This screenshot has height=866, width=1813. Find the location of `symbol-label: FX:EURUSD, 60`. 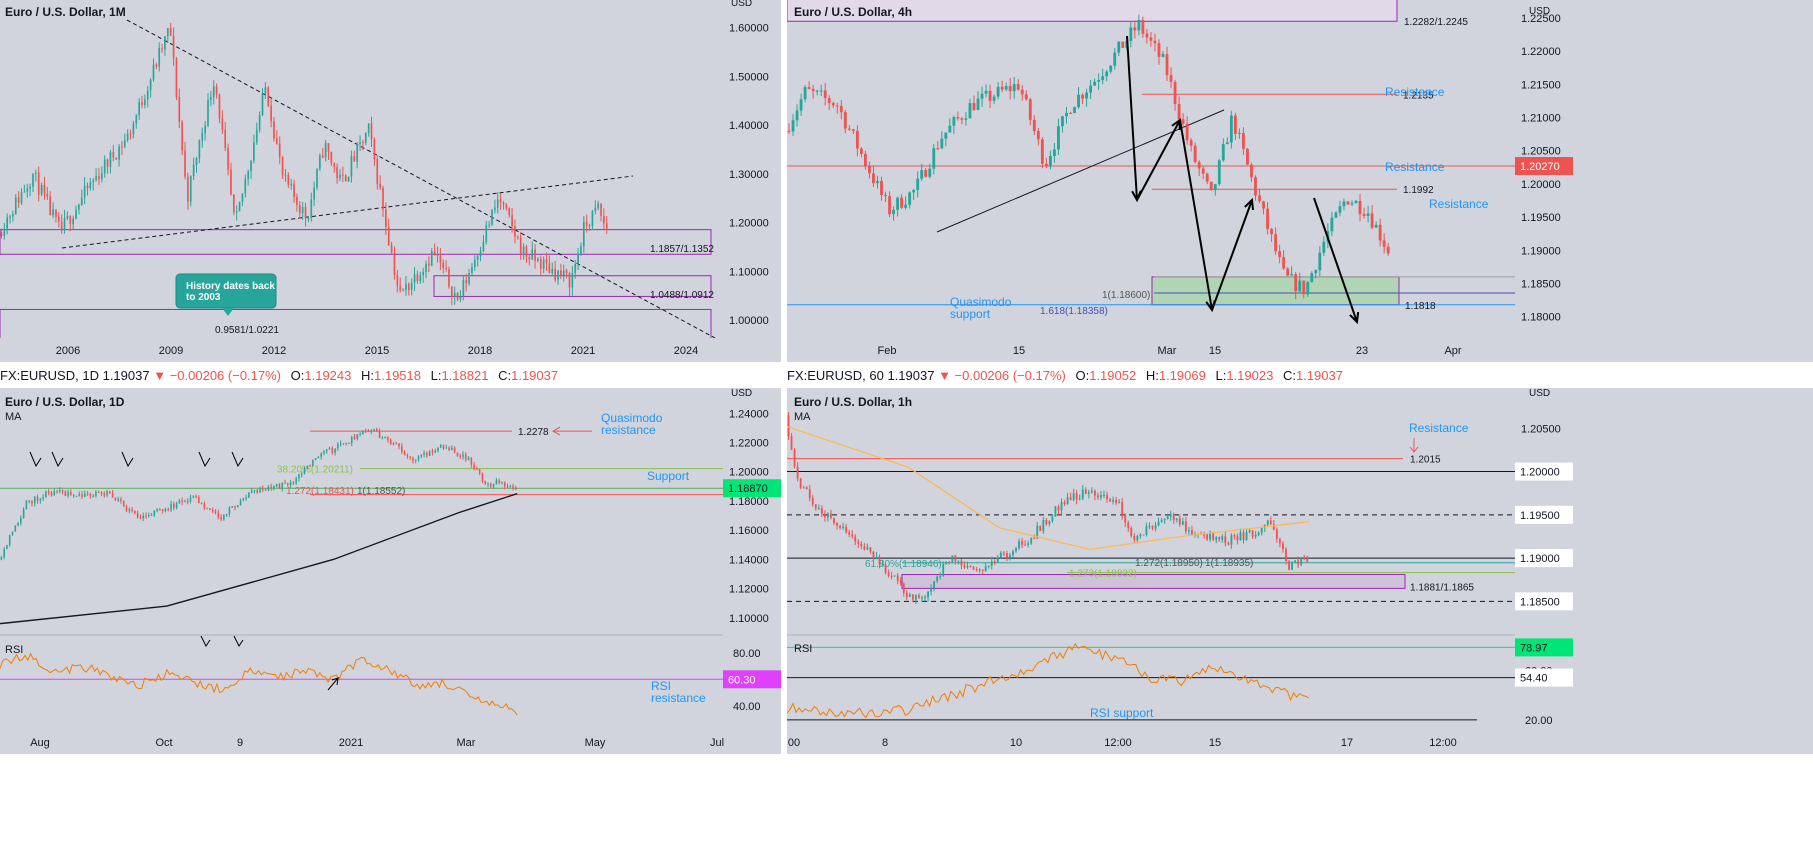

symbol-label: FX:EURUSD, 60 is located at coordinates (835, 375).